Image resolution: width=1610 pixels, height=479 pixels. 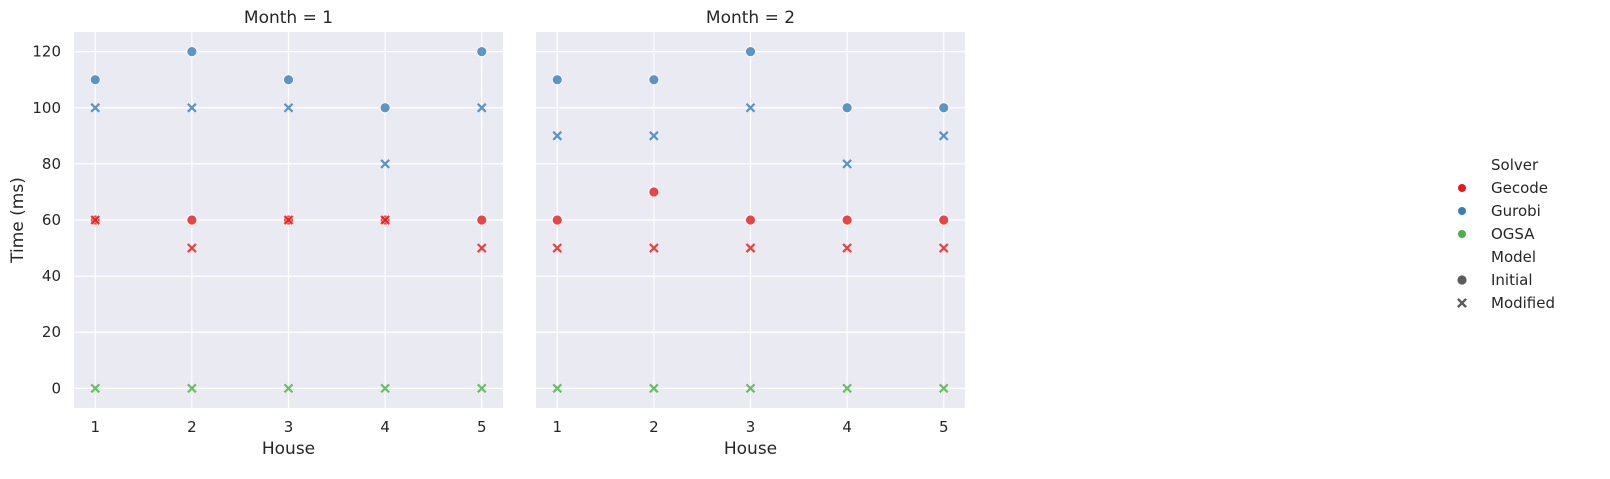 What do you see at coordinates (288, 18) in the screenshot?
I see `panel-1-title: Month = 1` at bounding box center [288, 18].